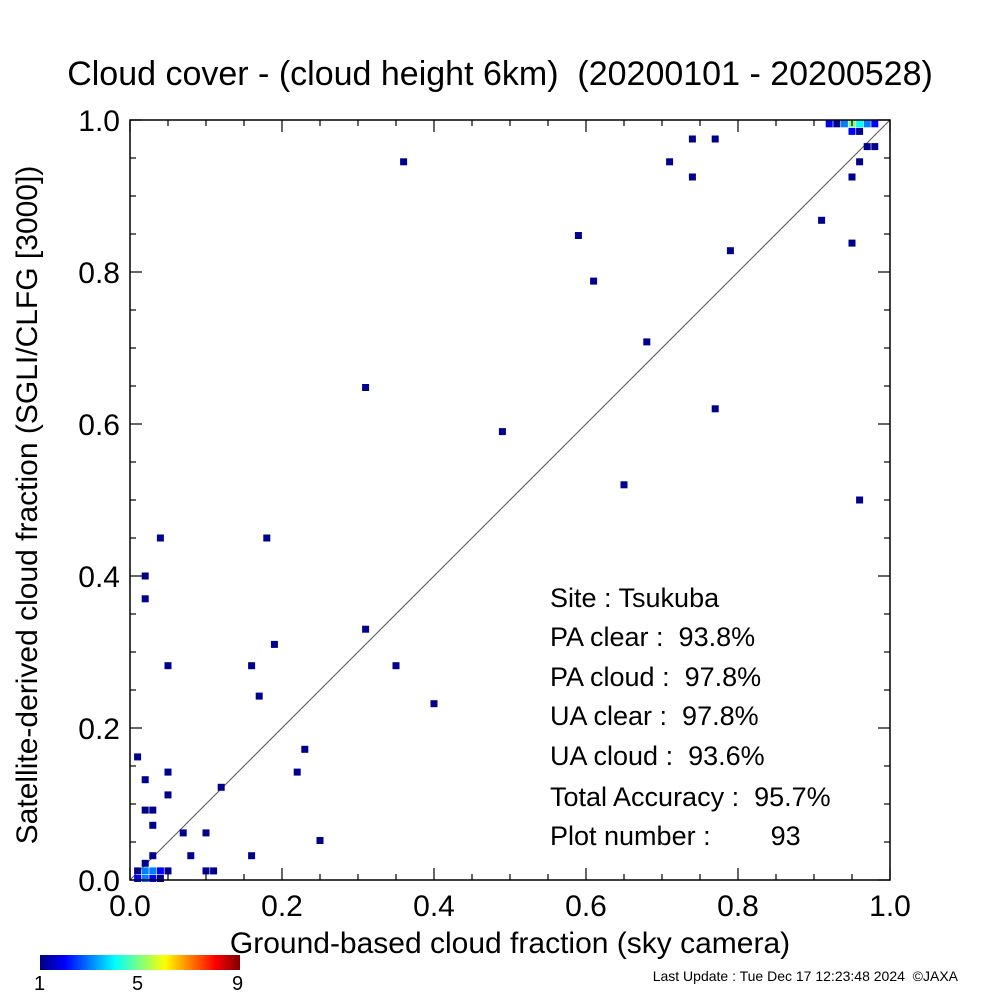 The width and height of the screenshot is (1000, 1000). Describe the element at coordinates (890, 906) in the screenshot. I see `x-tick-label: 1.0` at that location.